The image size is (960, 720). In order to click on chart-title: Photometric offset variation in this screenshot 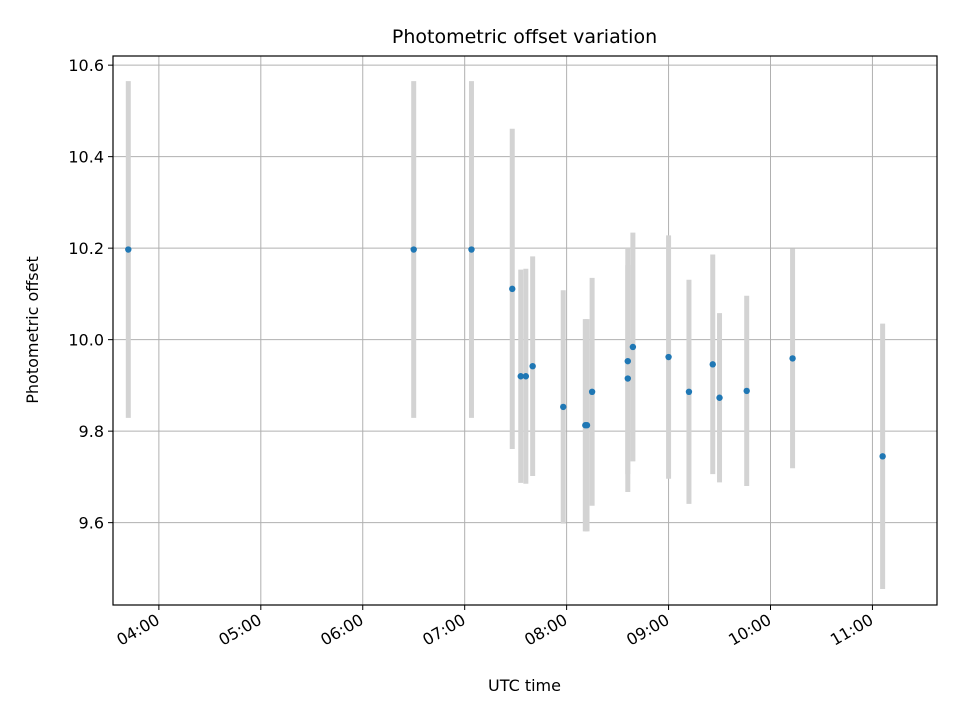, I will do `click(524, 37)`.